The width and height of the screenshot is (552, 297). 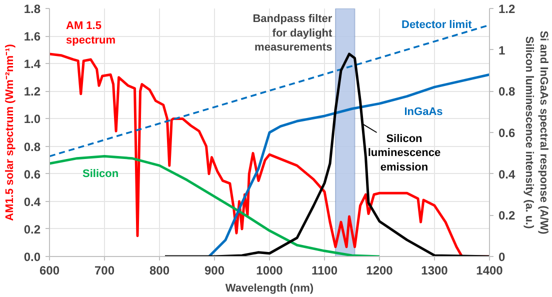 What do you see at coordinates (507, 174) in the screenshot?
I see `y2-tick-label: 0.4` at bounding box center [507, 174].